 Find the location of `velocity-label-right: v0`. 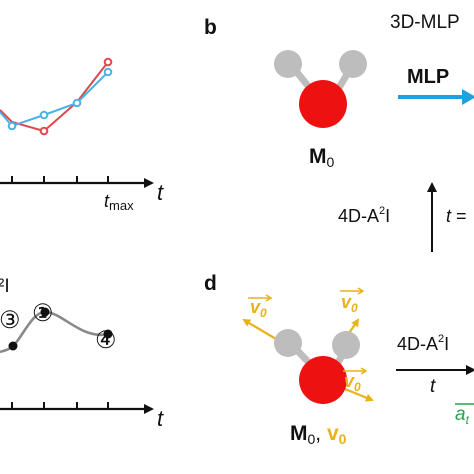

velocity-label-right: v0 is located at coordinates (352, 301).